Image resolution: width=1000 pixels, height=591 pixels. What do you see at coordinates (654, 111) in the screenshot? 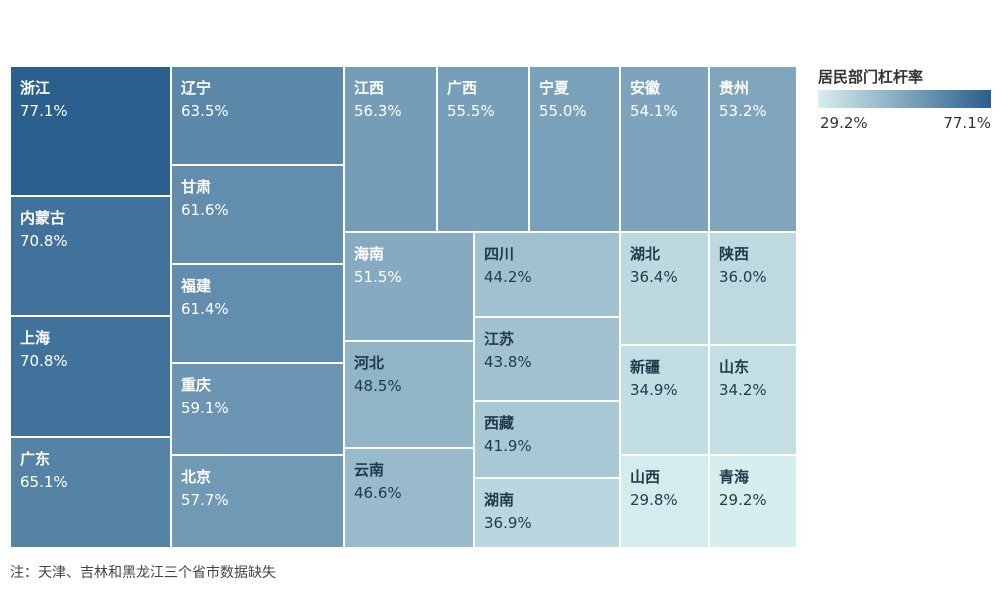
I see `tile-value-label: 54.1%` at bounding box center [654, 111].